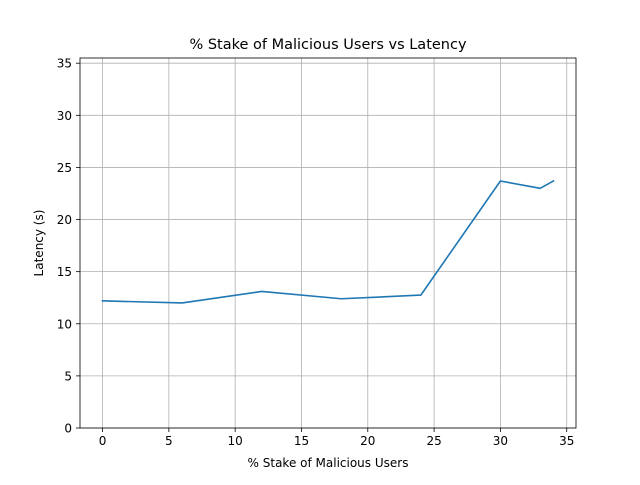  Describe the element at coordinates (68, 376) in the screenshot. I see `y-tick-label: 5` at that location.